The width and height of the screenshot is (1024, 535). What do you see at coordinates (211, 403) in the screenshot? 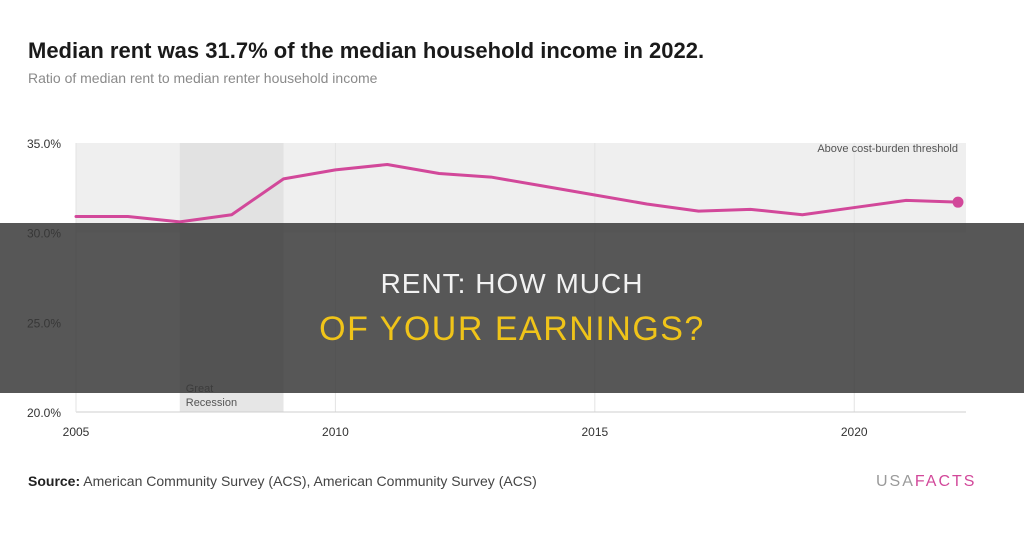
I see `recession-band-label: Recession` at bounding box center [211, 403].